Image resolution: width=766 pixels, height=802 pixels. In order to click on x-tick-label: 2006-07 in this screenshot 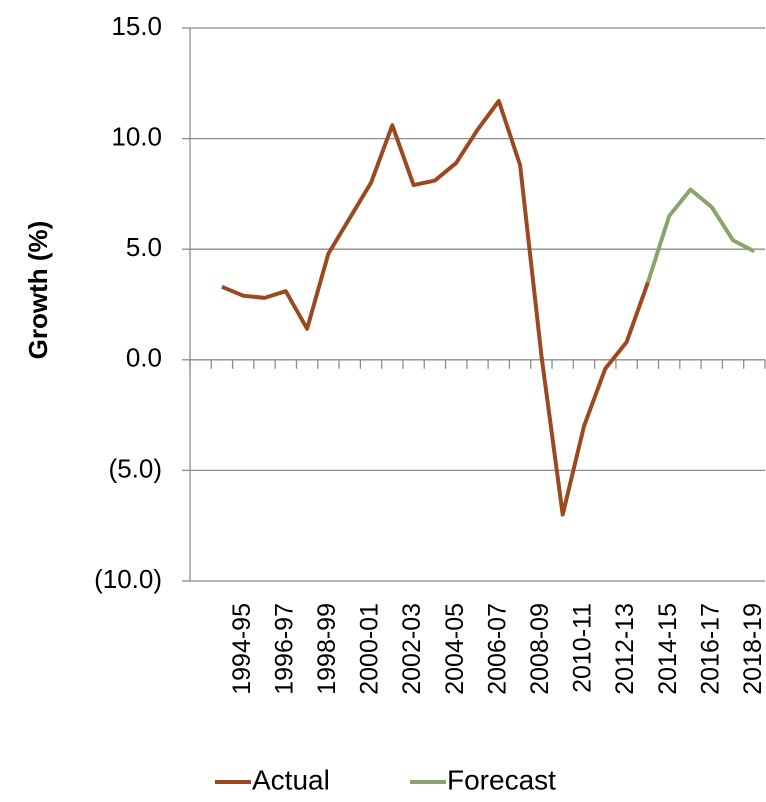, I will do `click(497, 649)`.